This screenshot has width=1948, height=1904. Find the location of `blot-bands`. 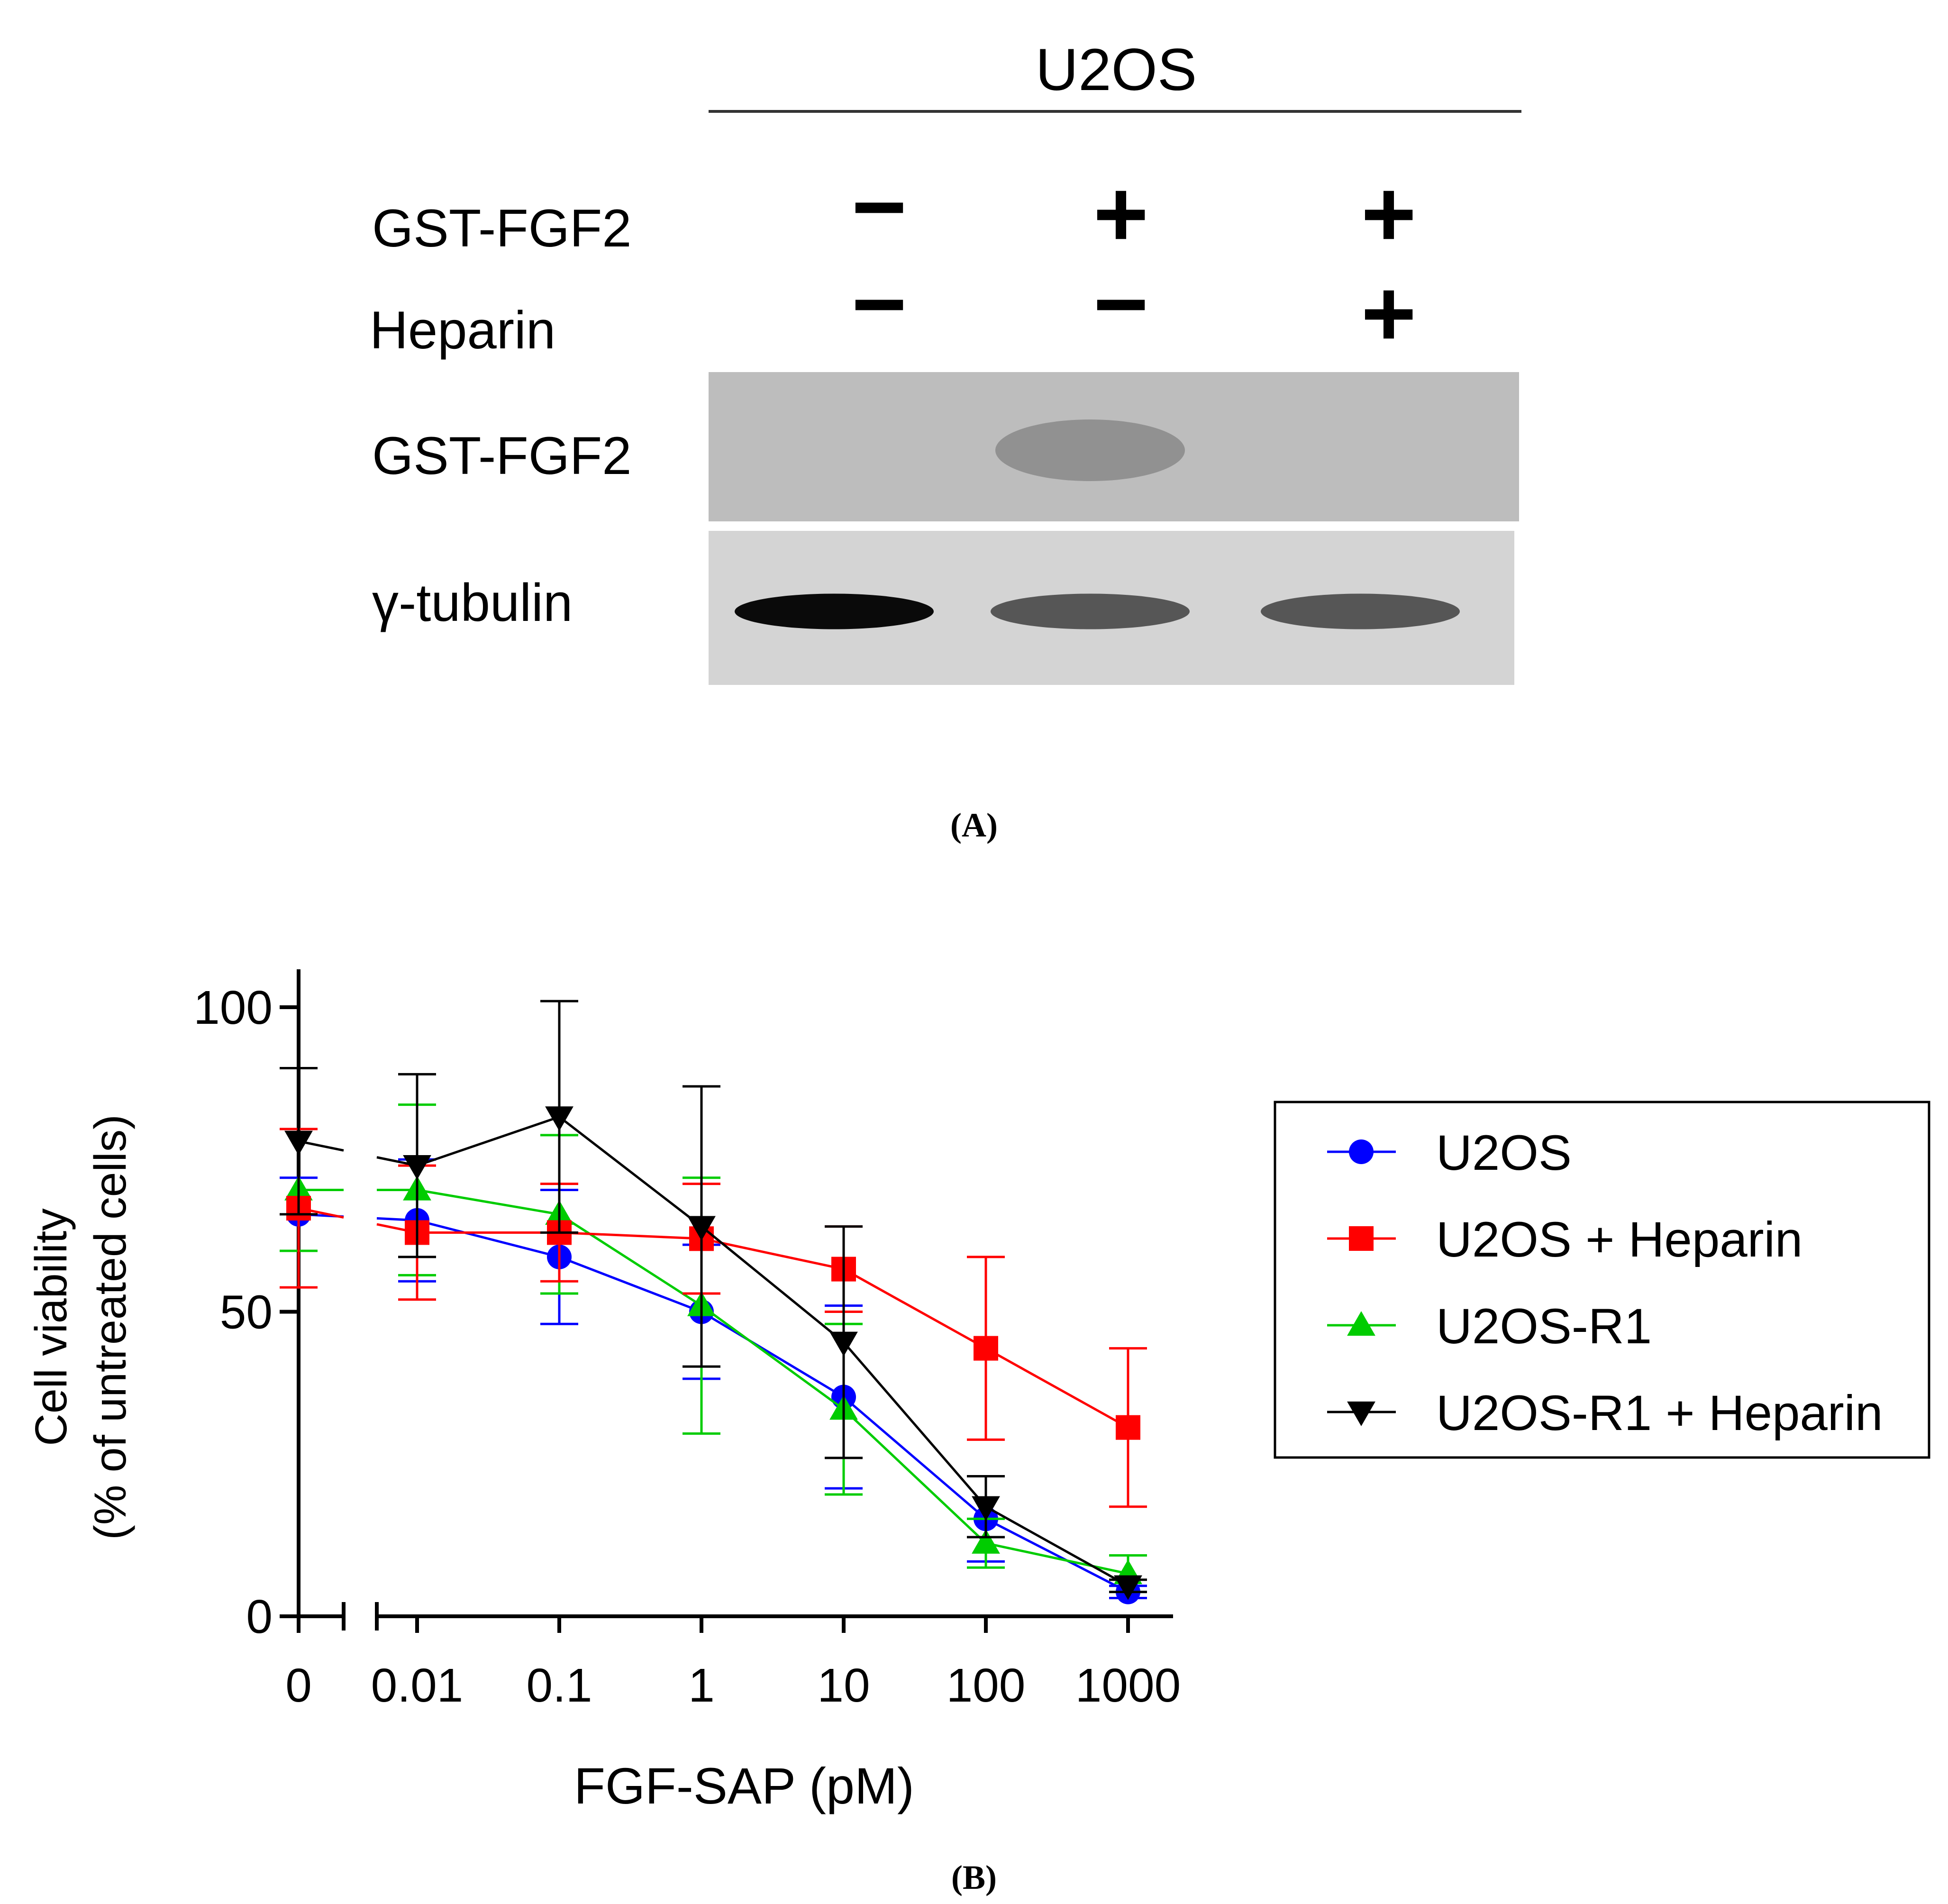

blot-bands is located at coordinates (1097, 524).